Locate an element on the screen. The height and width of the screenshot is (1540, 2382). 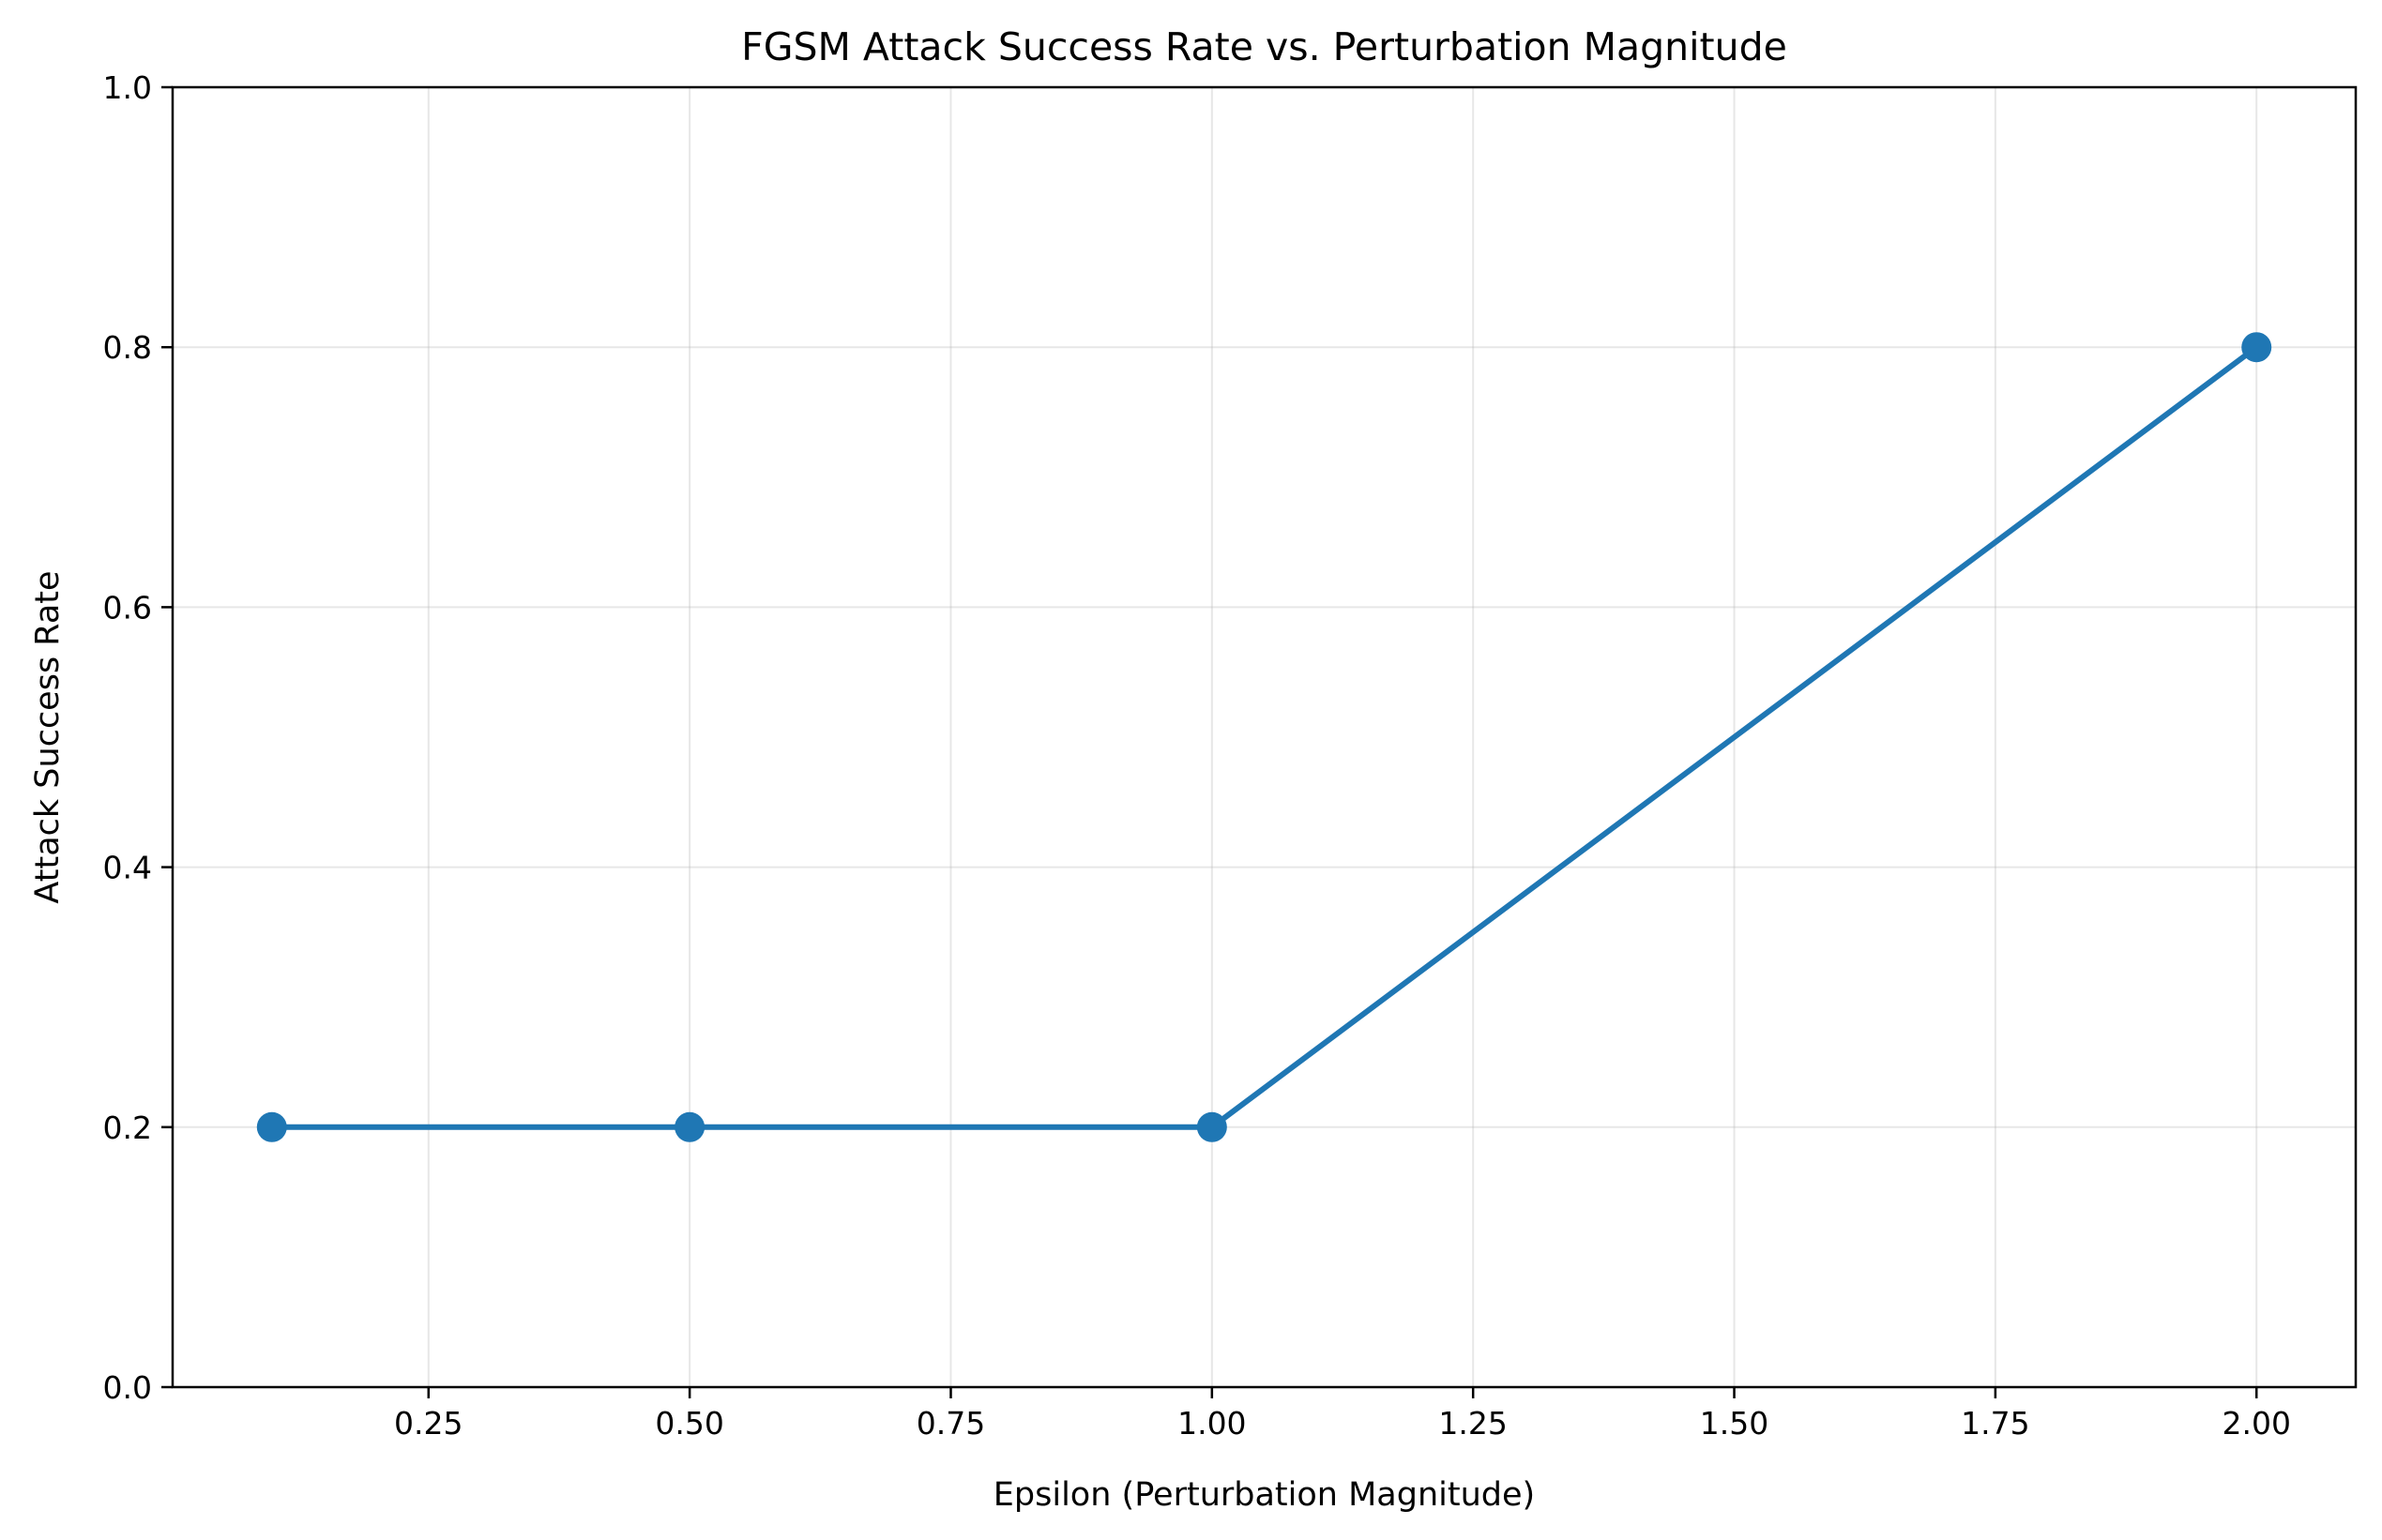
x-axis-label: Epsilon (Perturbation Magnitude) is located at coordinates (1264, 1495).